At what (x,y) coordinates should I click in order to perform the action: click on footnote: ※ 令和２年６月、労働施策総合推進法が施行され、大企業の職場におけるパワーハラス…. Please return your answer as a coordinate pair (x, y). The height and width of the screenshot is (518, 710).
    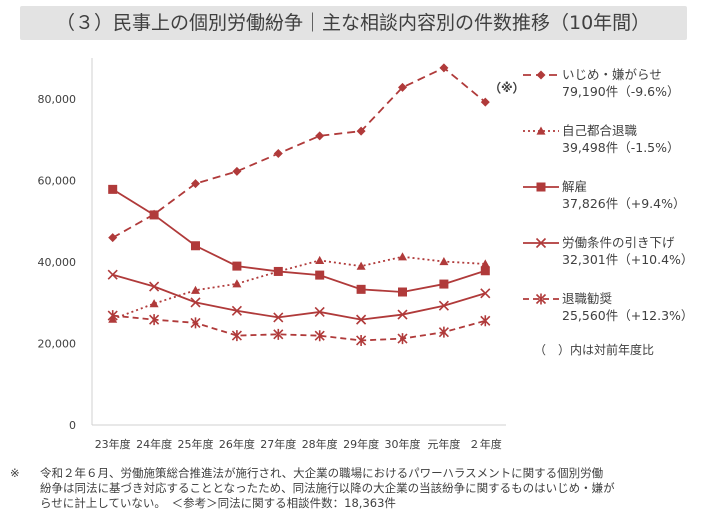
    Looking at the image, I should click on (350, 488).